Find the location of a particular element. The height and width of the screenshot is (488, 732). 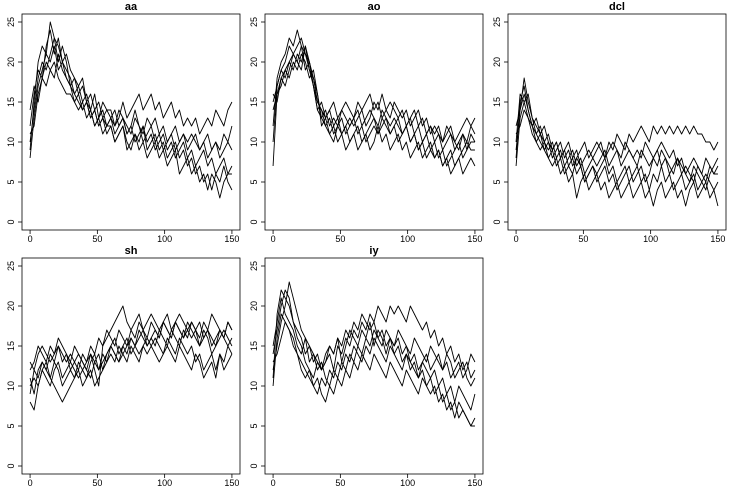

panel-title: dcl is located at coordinates (617, 7).